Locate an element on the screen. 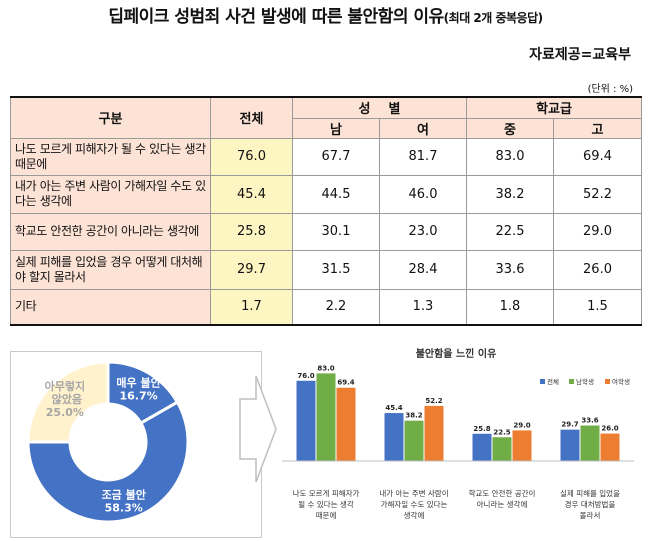 The height and width of the screenshot is (541, 651). cell-total: 76.0 is located at coordinates (251, 156).